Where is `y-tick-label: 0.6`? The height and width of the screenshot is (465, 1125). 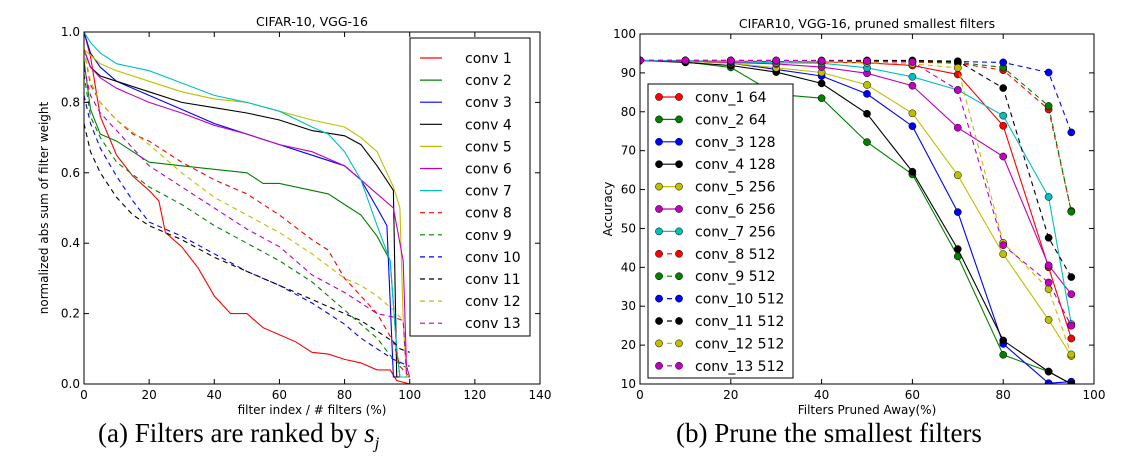
y-tick-label: 0.6 is located at coordinates (70, 173).